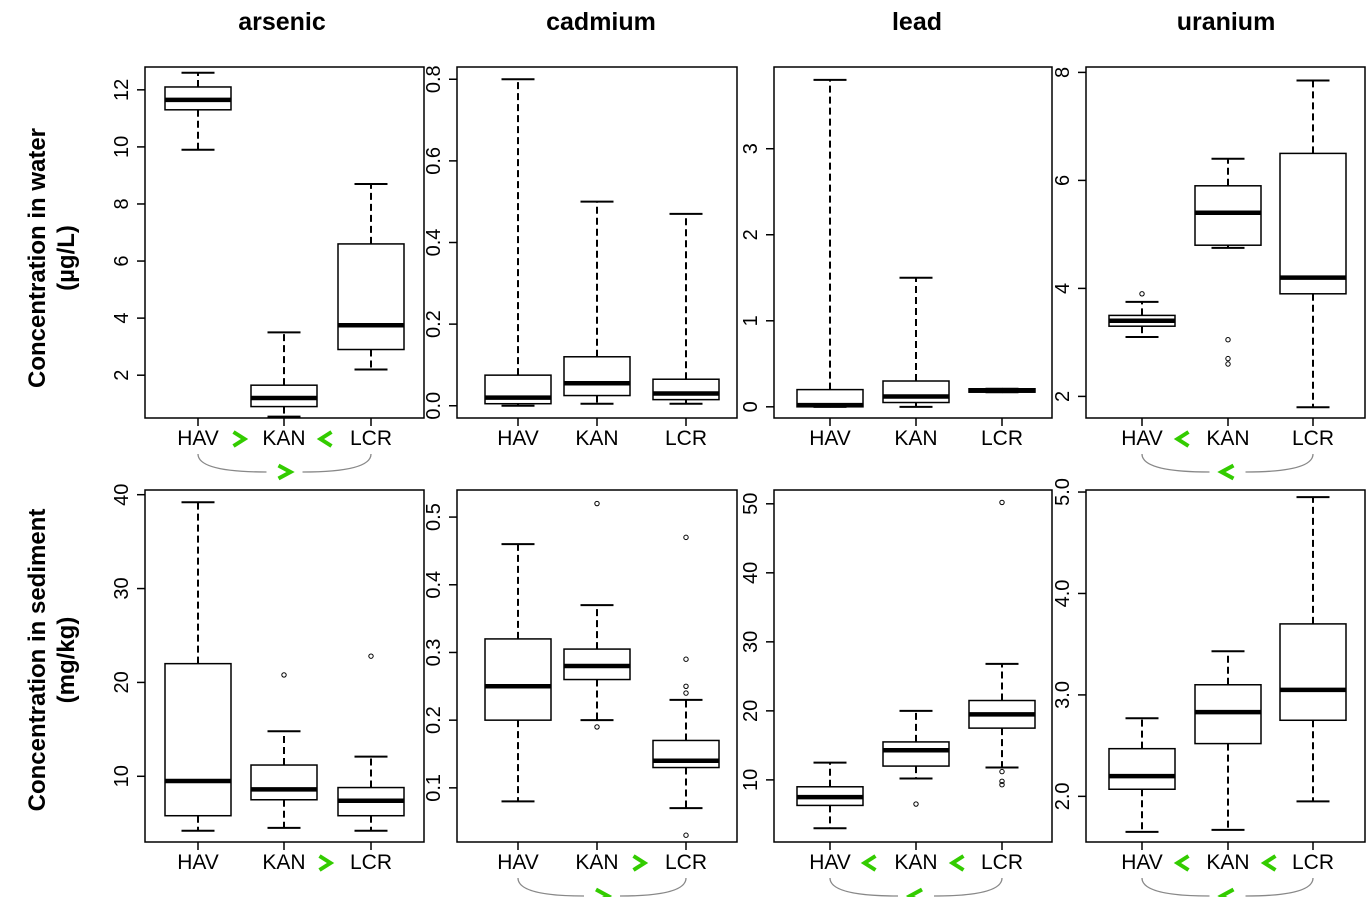 This screenshot has height=897, width=1371. What do you see at coordinates (751, 504) in the screenshot?
I see `y-tick-label: 50` at bounding box center [751, 504].